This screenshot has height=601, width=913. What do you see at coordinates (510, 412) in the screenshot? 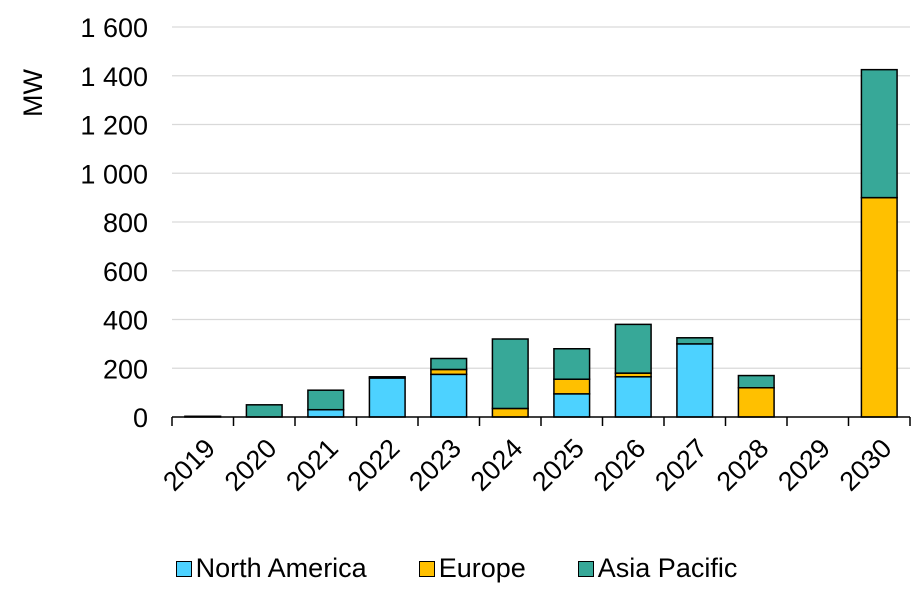
I see `bar-europe-2024` at bounding box center [510, 412].